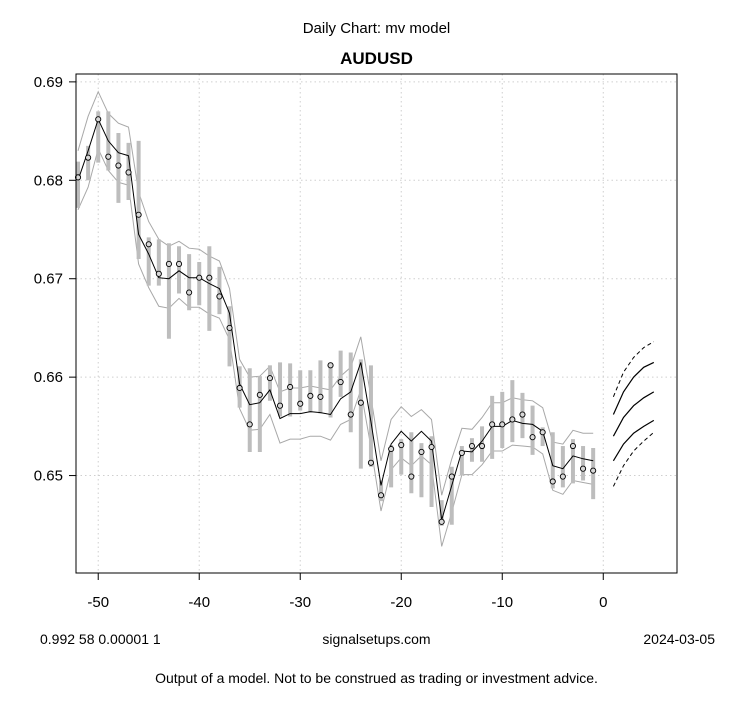  Describe the element at coordinates (401, 602) in the screenshot. I see `x-tick-label: -20` at that location.